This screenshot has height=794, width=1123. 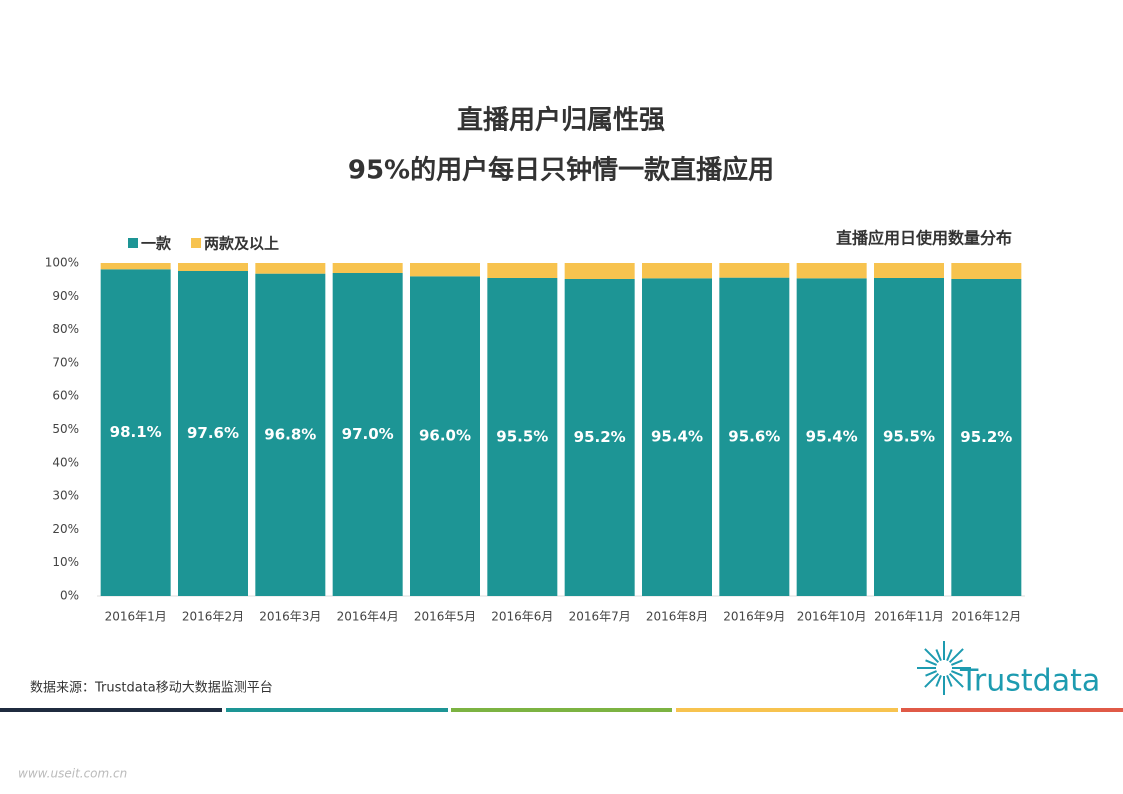 I want to click on x-tick-label: 2016年11月, so click(x=909, y=617).